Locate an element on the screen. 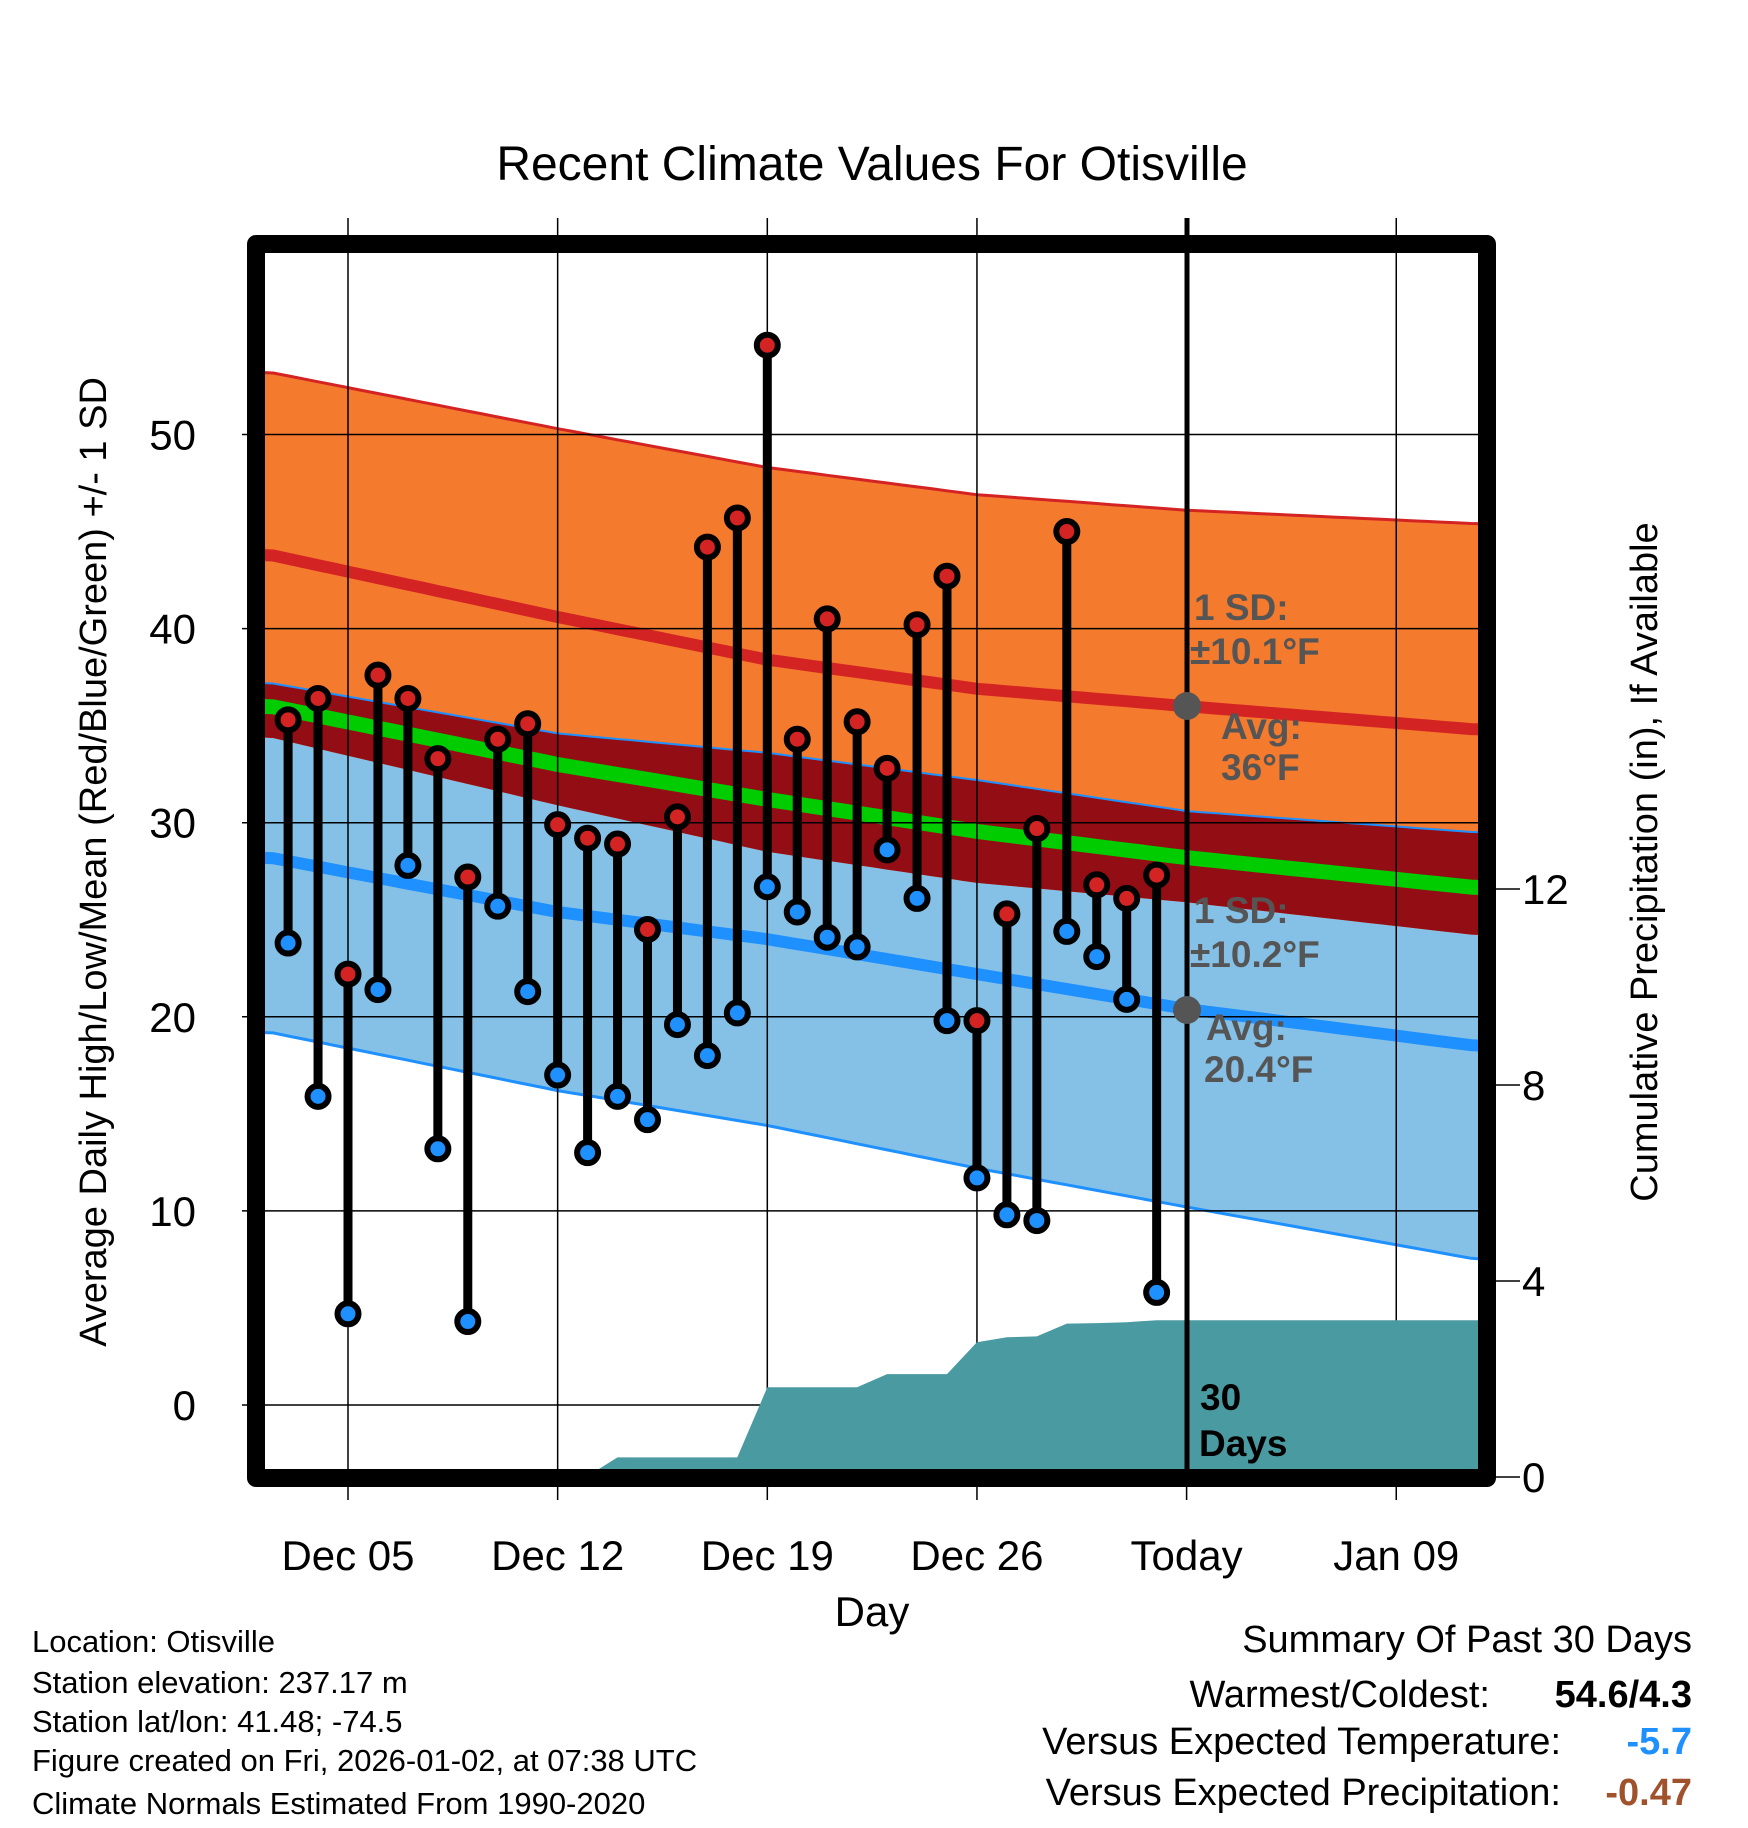 This screenshot has width=1748, height=1828. low-avg-label: Avg: is located at coordinates (1246, 1027).